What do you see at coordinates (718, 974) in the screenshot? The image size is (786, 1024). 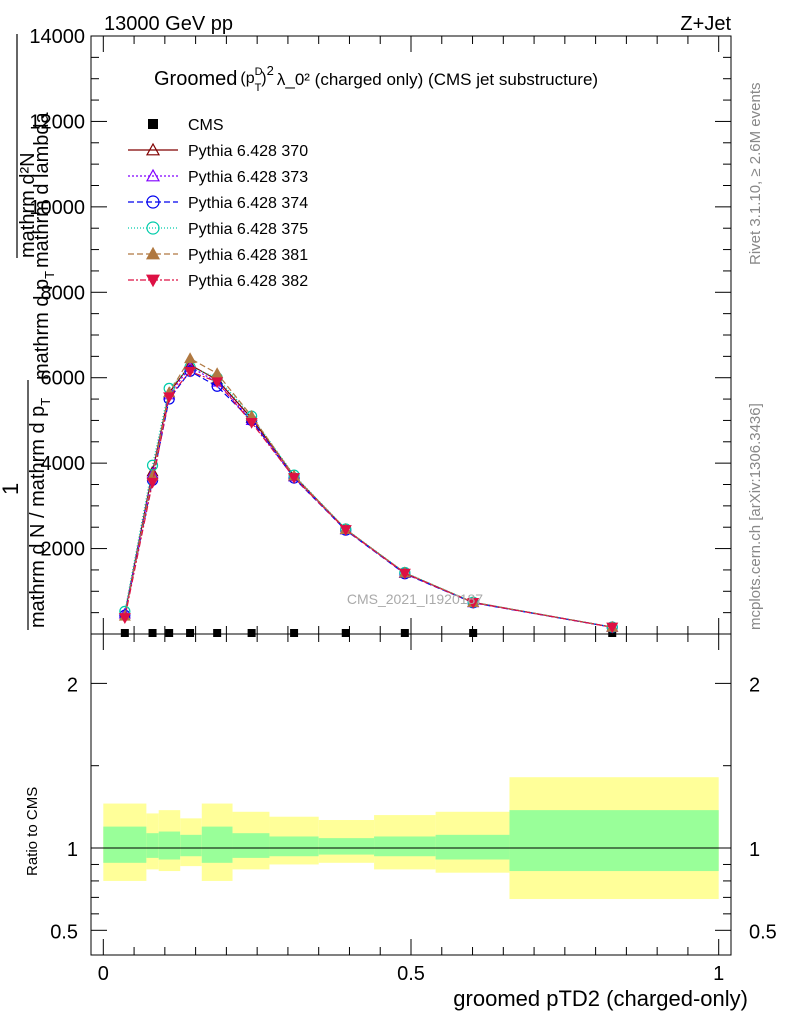 I see `ratio-x-tick-label: 1` at bounding box center [718, 974].